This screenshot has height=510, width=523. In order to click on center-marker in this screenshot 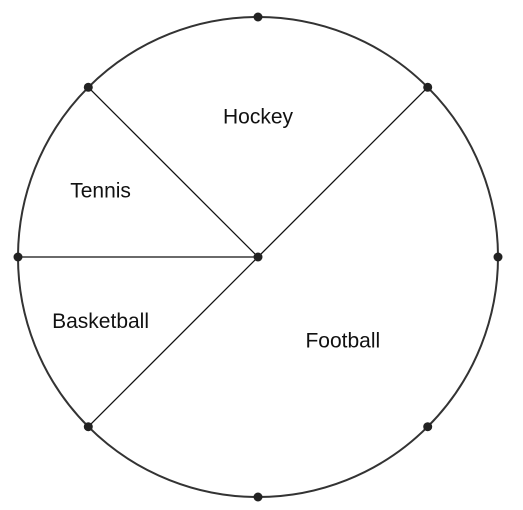, I will do `click(258, 257)`.